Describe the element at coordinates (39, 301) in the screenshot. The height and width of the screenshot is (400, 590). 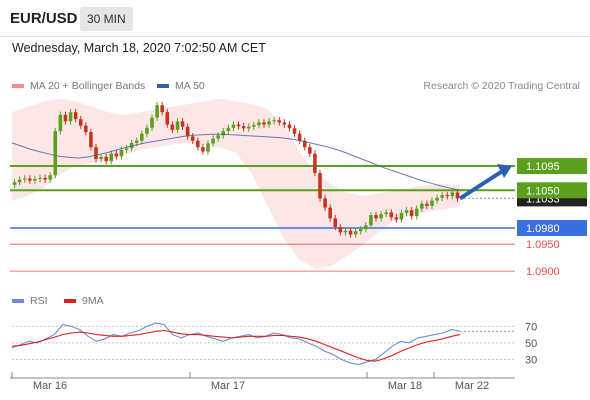
I see `legend-rsi-label: RSI` at that location.